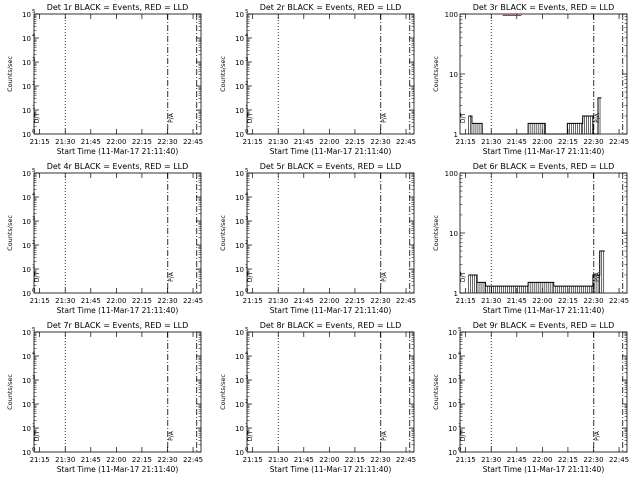 Image resolution: width=640 pixels, height=480 pixels. Describe the element at coordinates (460, 450) in the screenshot. I see `y-tick-label-exp: 0` at that location.